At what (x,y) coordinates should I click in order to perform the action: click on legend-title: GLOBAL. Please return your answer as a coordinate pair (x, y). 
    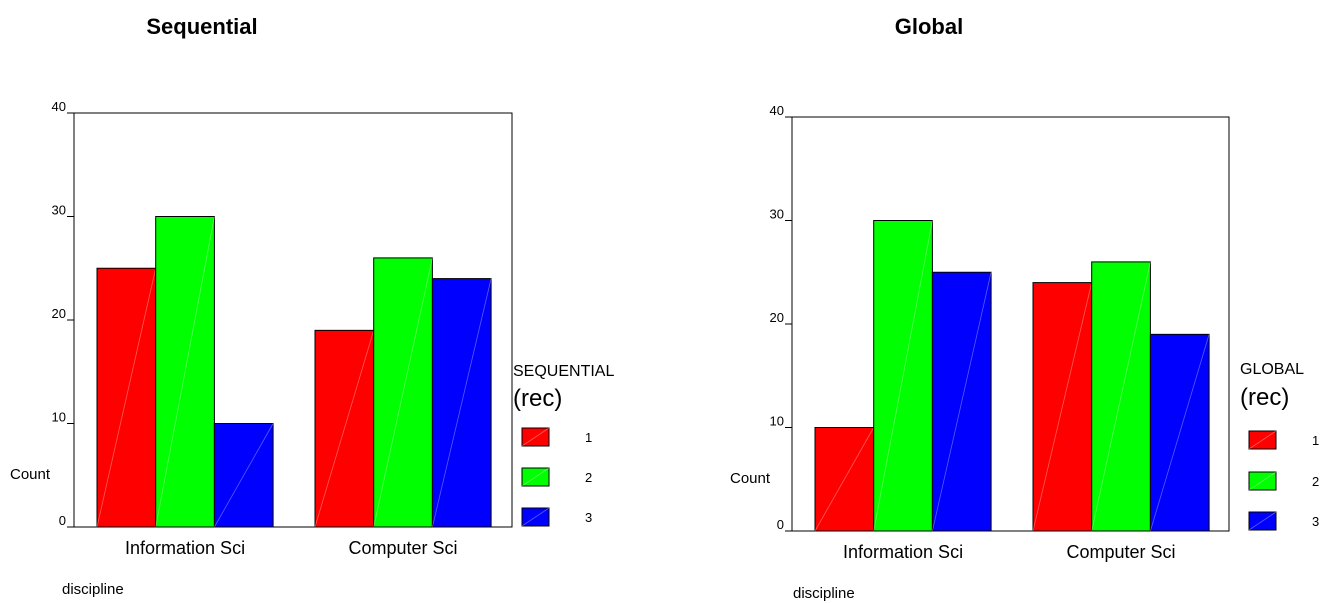
    Looking at the image, I should click on (1272, 369).